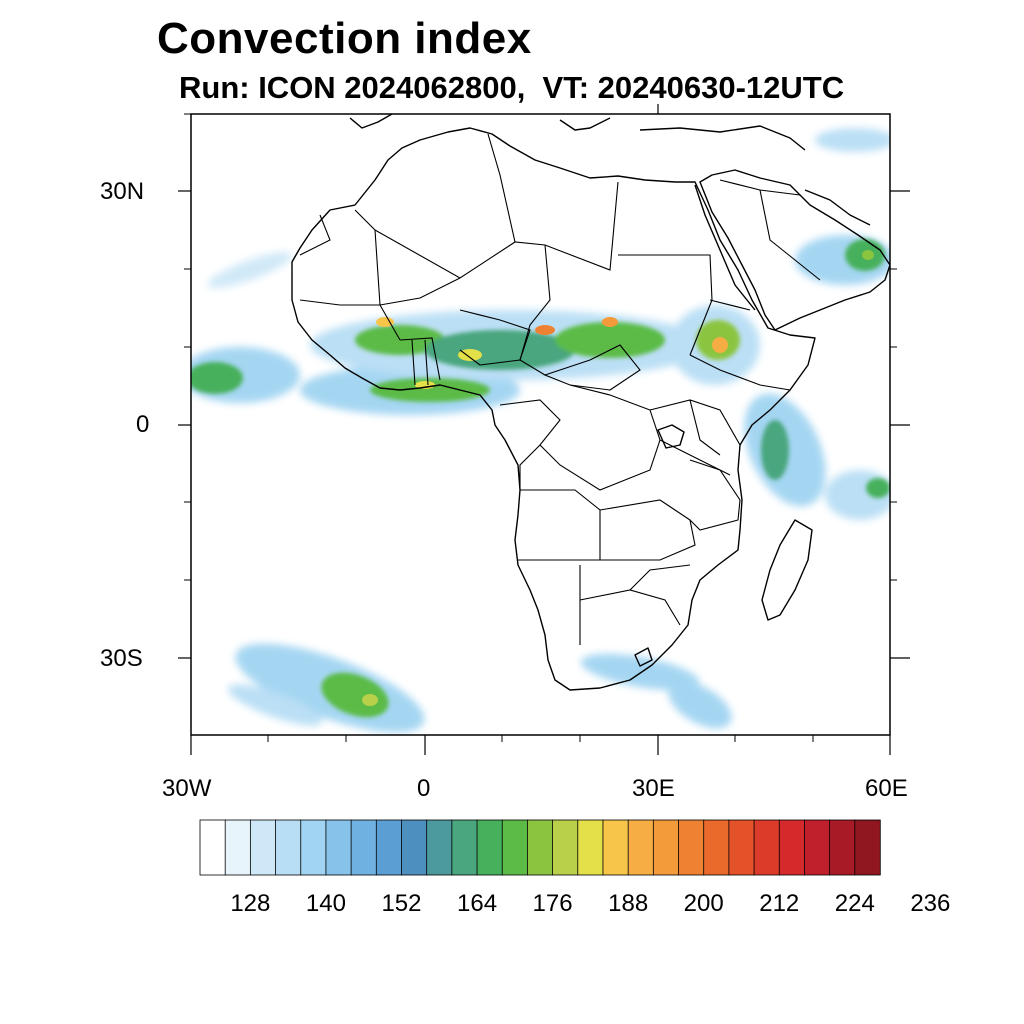  I want to click on cloud-southeast, so click(700, 705).